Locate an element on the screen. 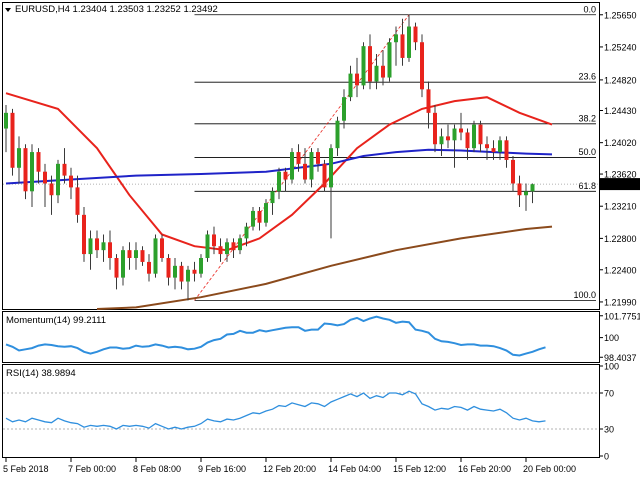  symbol-dropdown-icon is located at coordinates (8, 10).